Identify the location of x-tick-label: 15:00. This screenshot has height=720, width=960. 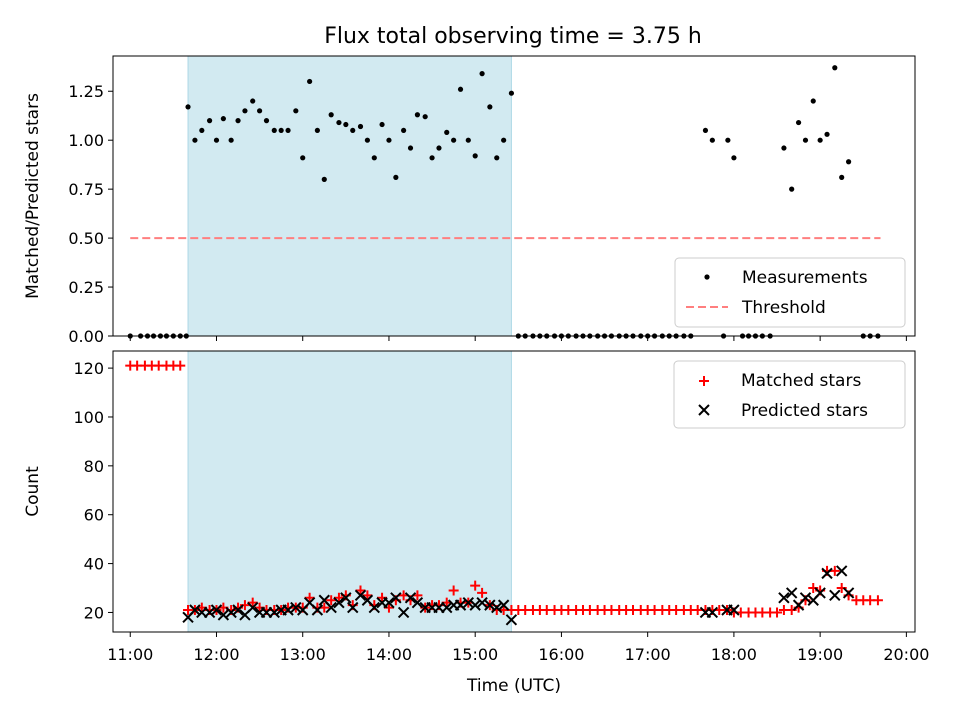
(475, 654).